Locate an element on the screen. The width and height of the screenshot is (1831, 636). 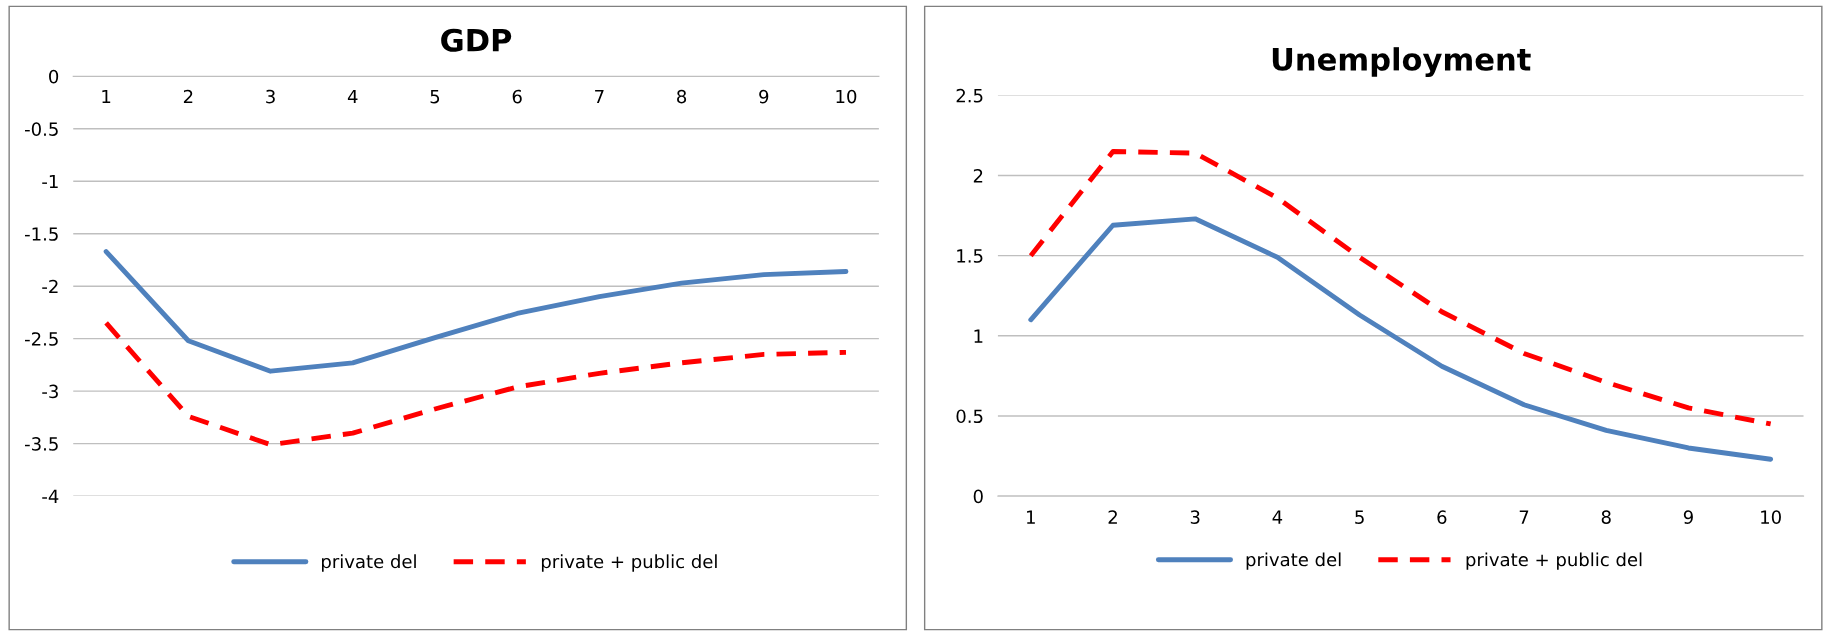
y-tick-label: -3 is located at coordinates (50, 391).